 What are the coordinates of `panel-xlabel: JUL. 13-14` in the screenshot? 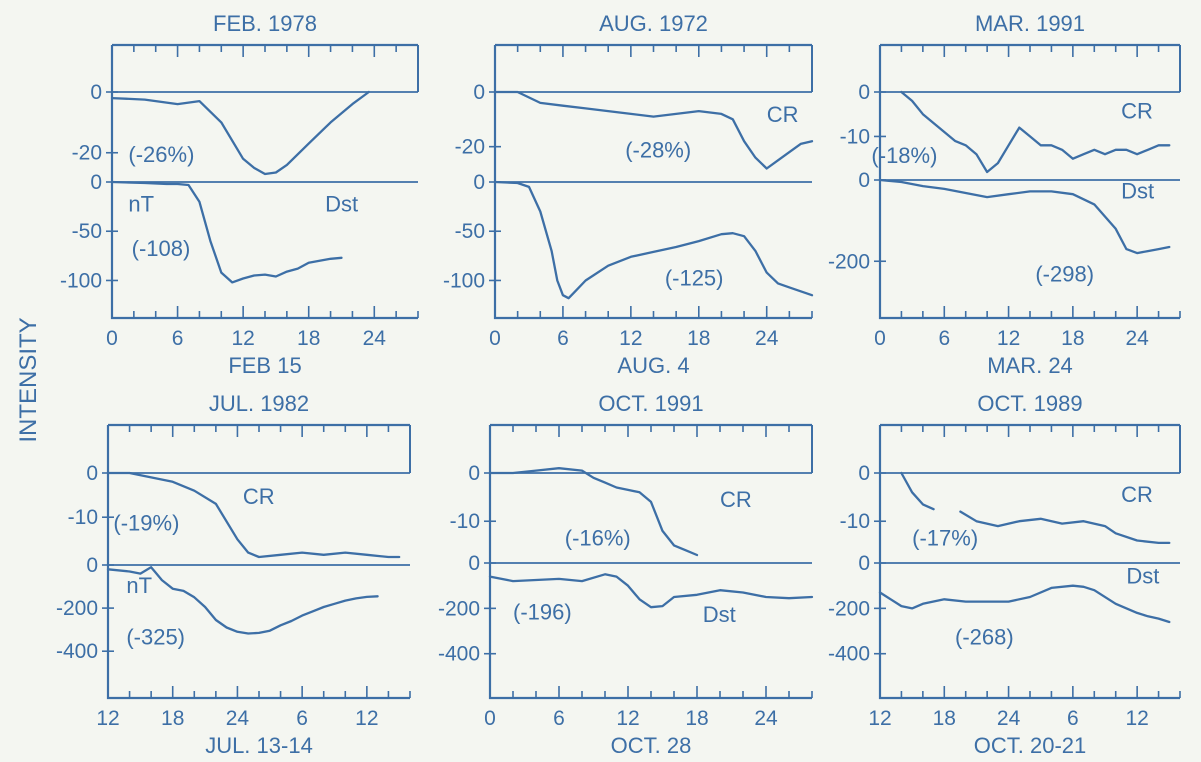 It's located at (259, 745).